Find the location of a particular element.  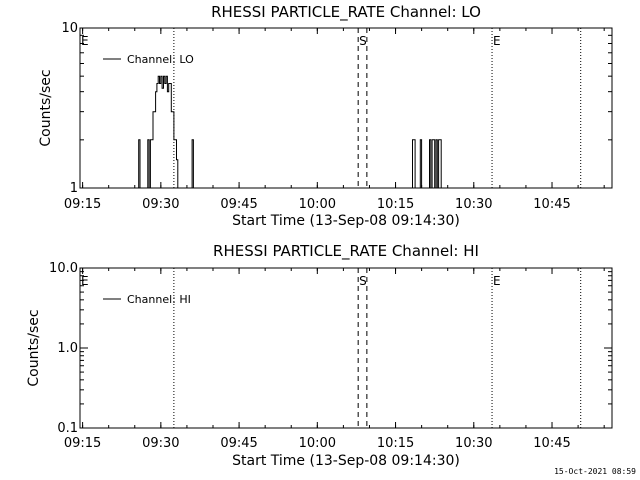

chart-1-x-tick-label: 10:00 is located at coordinates (317, 443).